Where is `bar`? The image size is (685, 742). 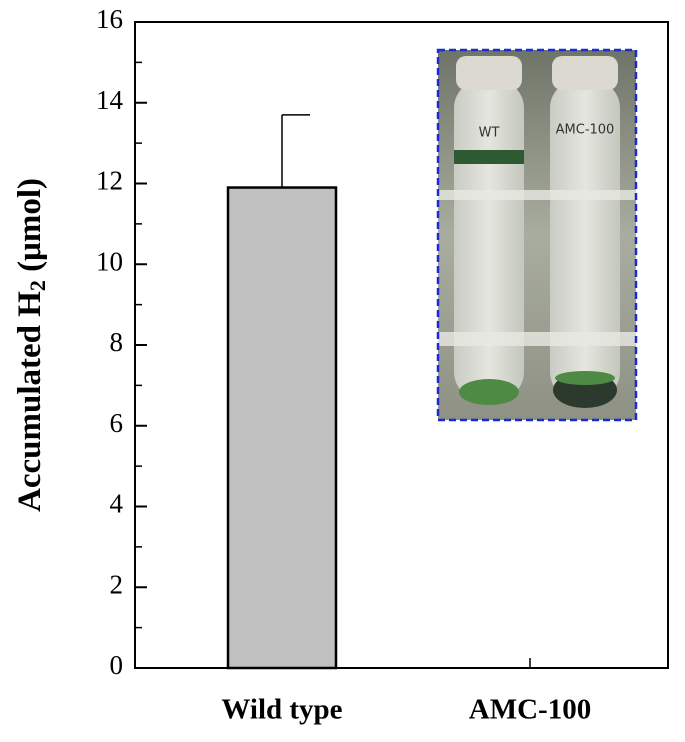
bar is located at coordinates (282, 428).